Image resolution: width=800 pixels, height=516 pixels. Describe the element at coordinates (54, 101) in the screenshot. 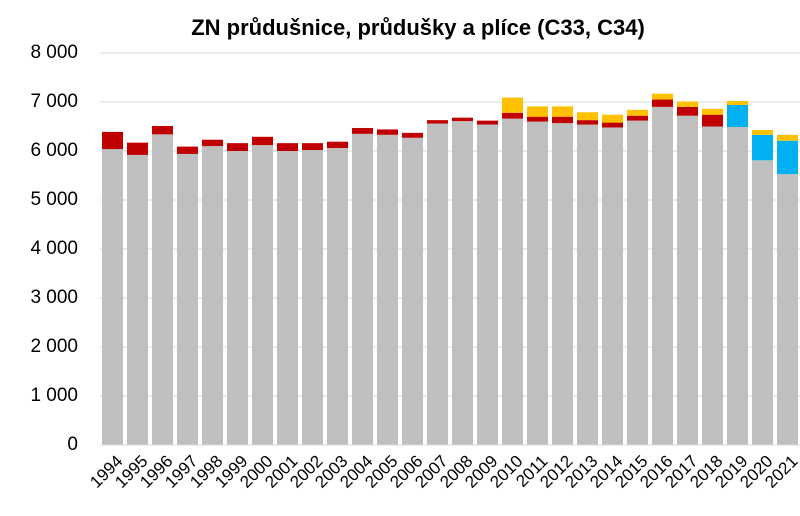

I see `y-tick-label: 7 000` at that location.